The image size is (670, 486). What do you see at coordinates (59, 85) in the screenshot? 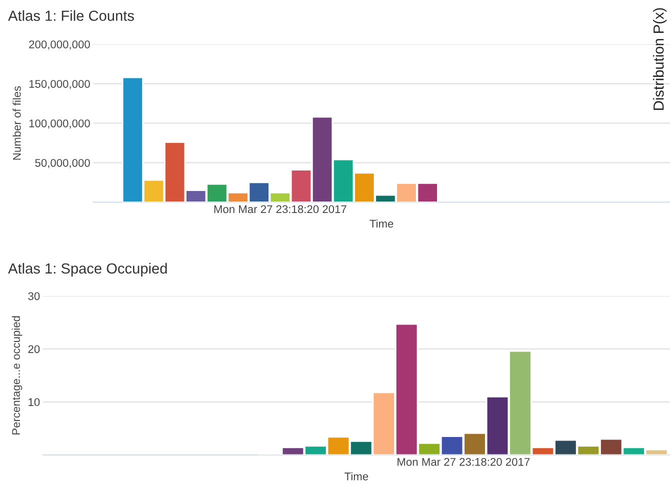
I see `y-tick-label: 150,000,000` at bounding box center [59, 85].